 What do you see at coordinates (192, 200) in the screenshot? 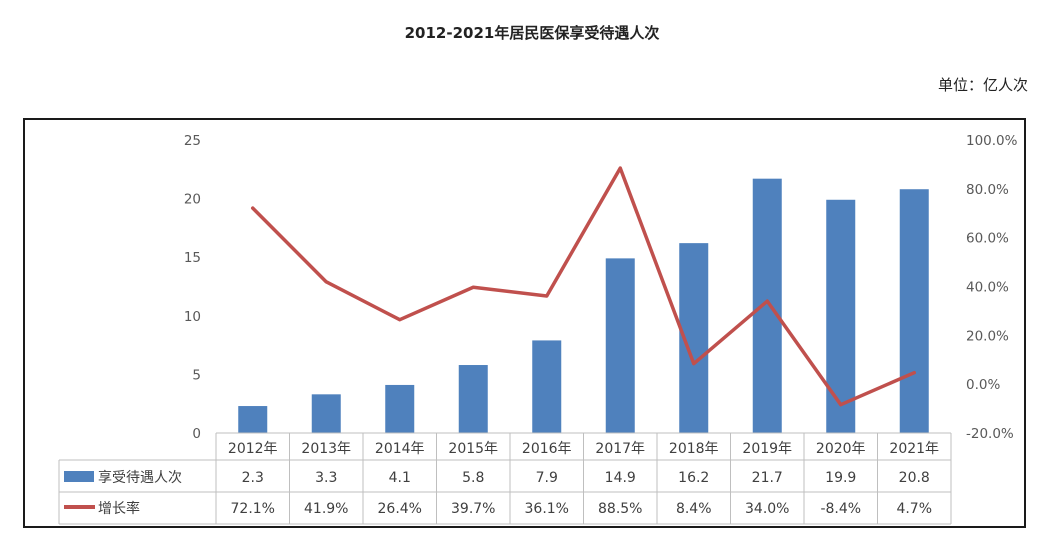
I see `y-left-tick-label: 20` at bounding box center [192, 200].